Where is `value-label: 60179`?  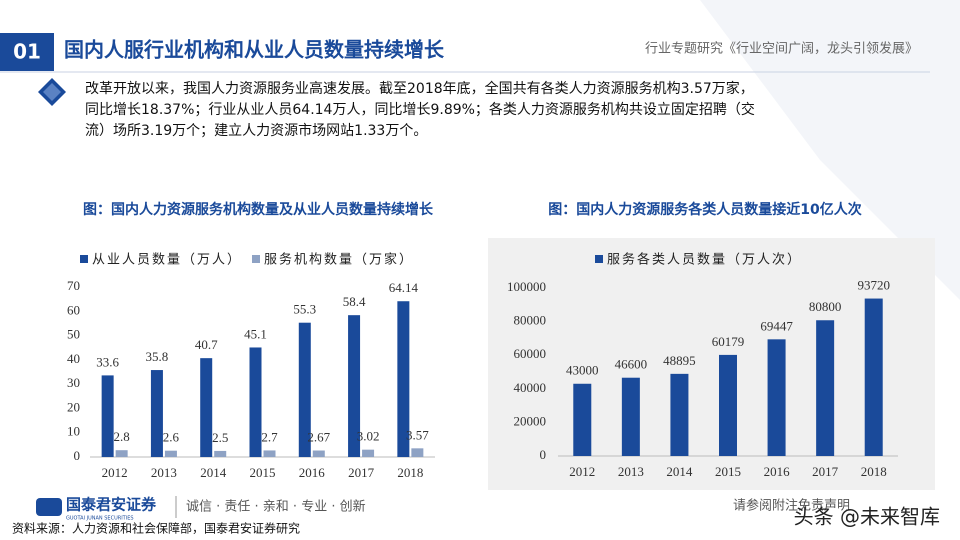
value-label: 60179 is located at coordinates (728, 341).